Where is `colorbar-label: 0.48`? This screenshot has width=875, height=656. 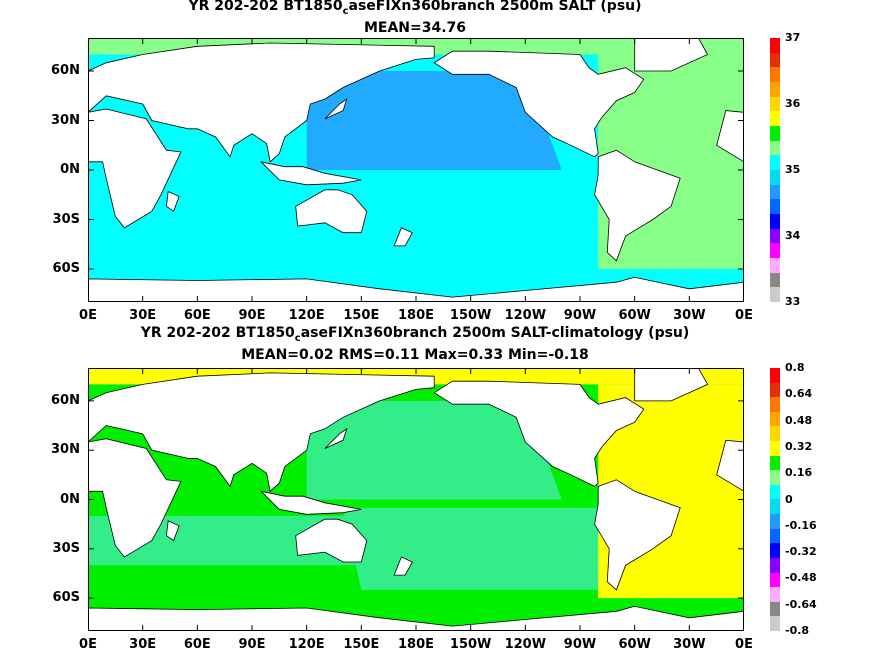
colorbar-label: 0.48 is located at coordinates (799, 420).